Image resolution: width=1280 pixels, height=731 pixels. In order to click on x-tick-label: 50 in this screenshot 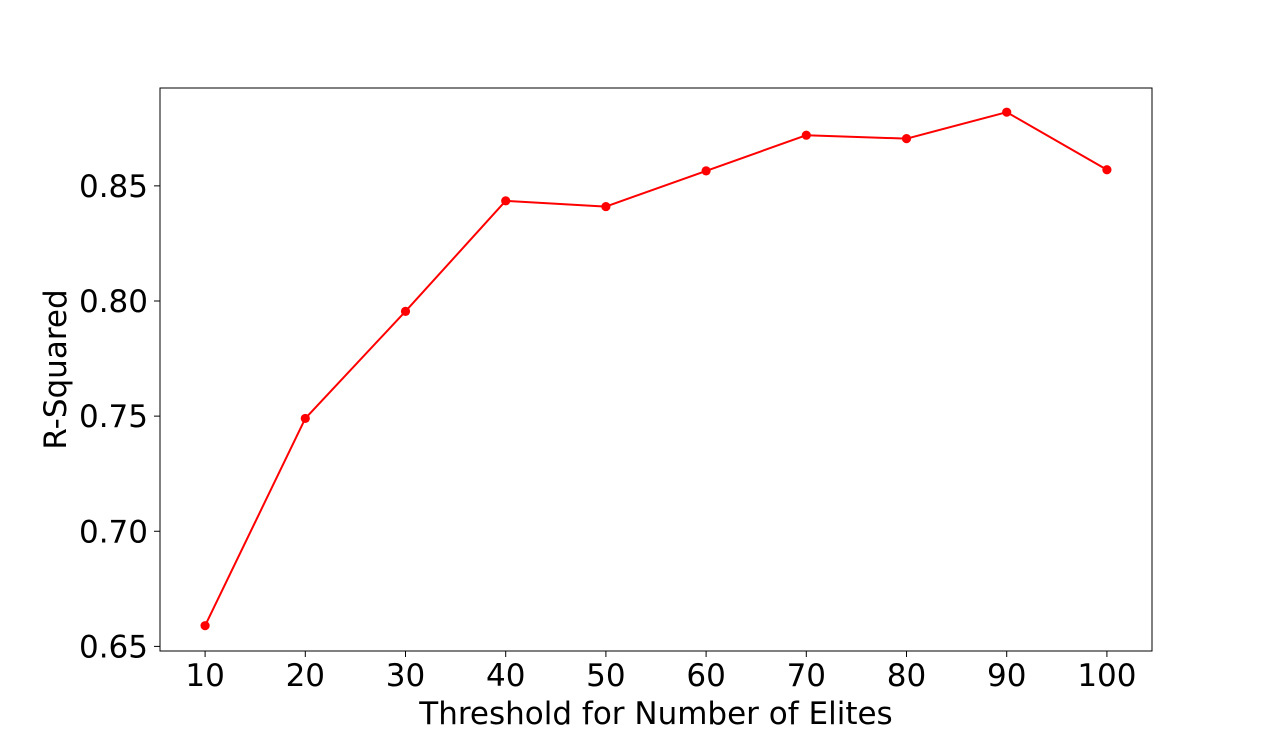, I will do `click(605, 676)`.